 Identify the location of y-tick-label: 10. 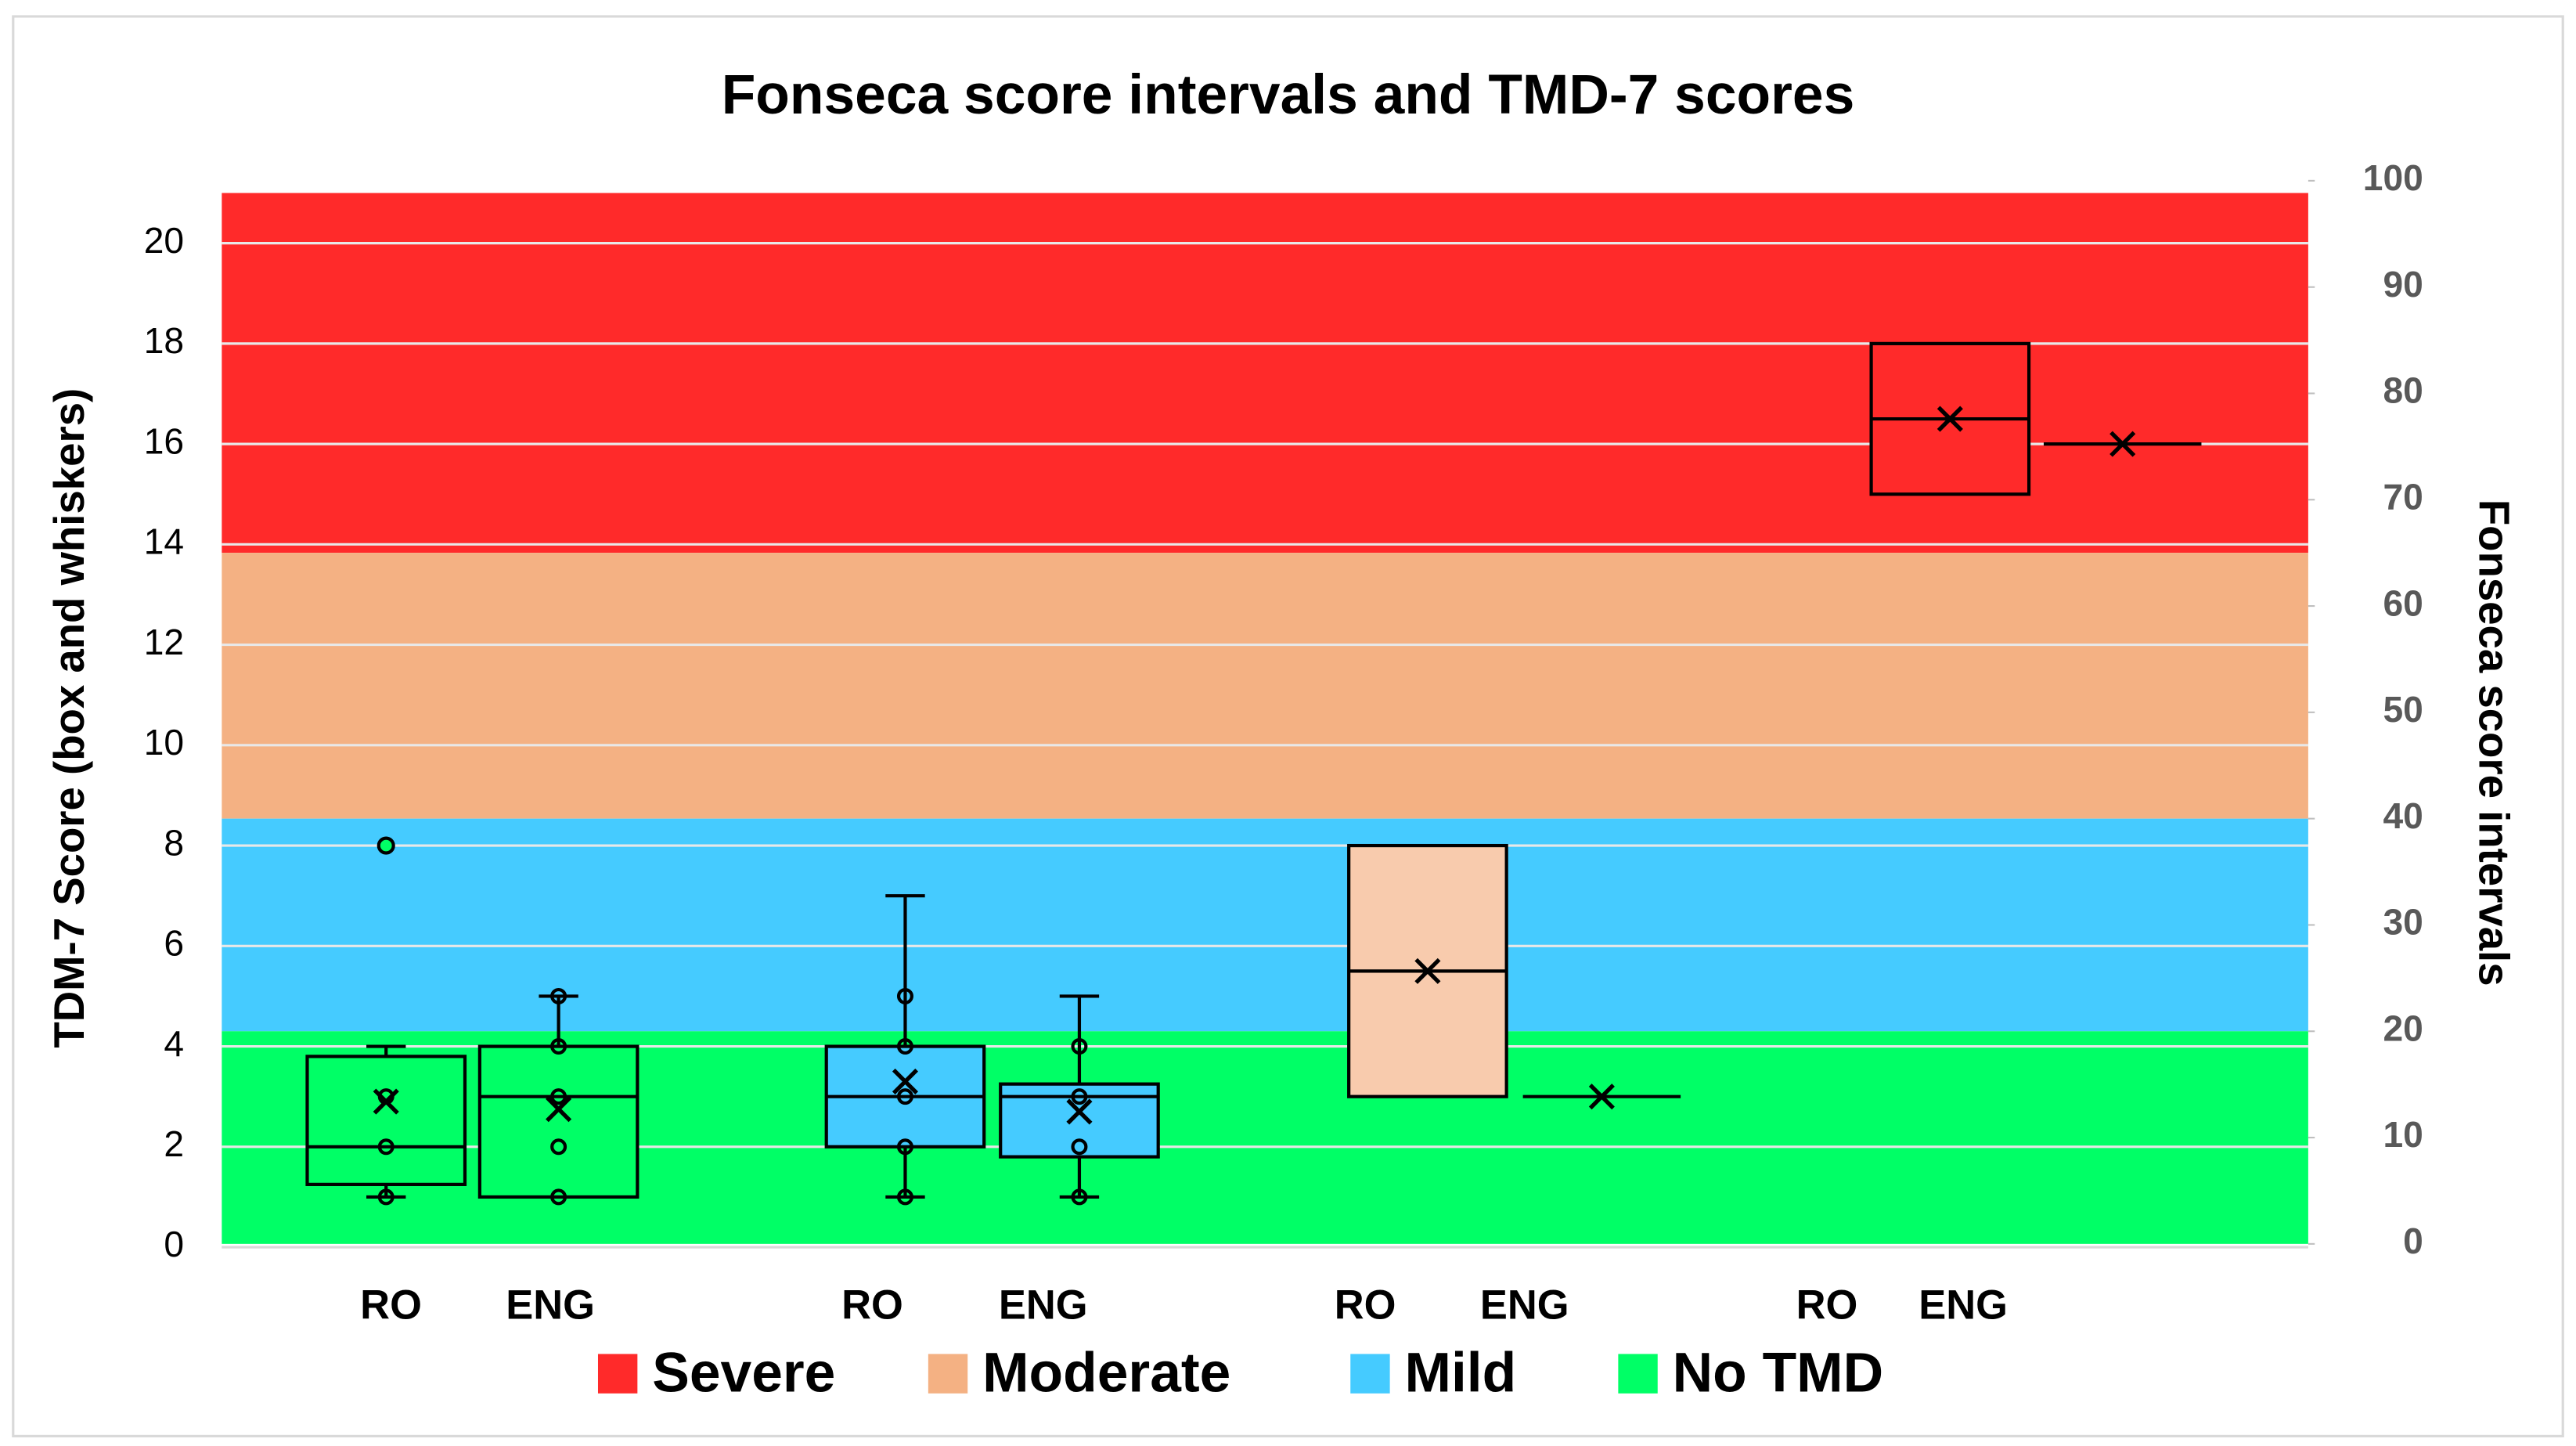
(164, 742).